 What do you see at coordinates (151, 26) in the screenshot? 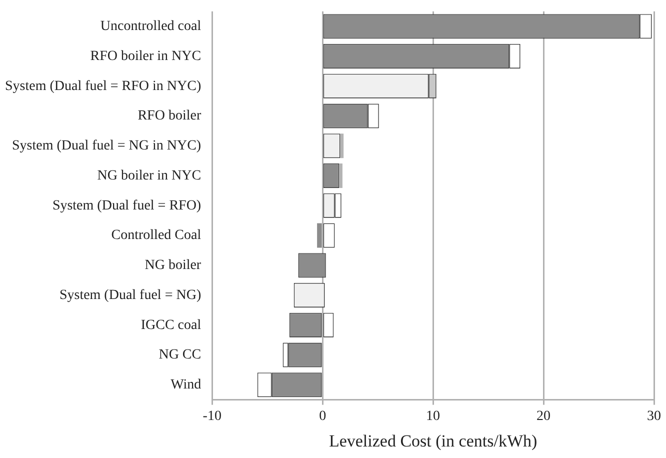
I see `y-tick-label: Uncontrolled coal` at bounding box center [151, 26].